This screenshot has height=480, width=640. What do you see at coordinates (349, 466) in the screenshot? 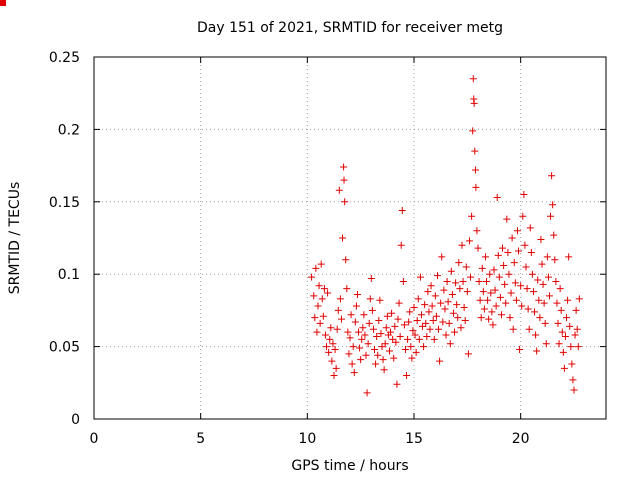
I see `x-axis-label: GPS time / hours` at bounding box center [349, 466].